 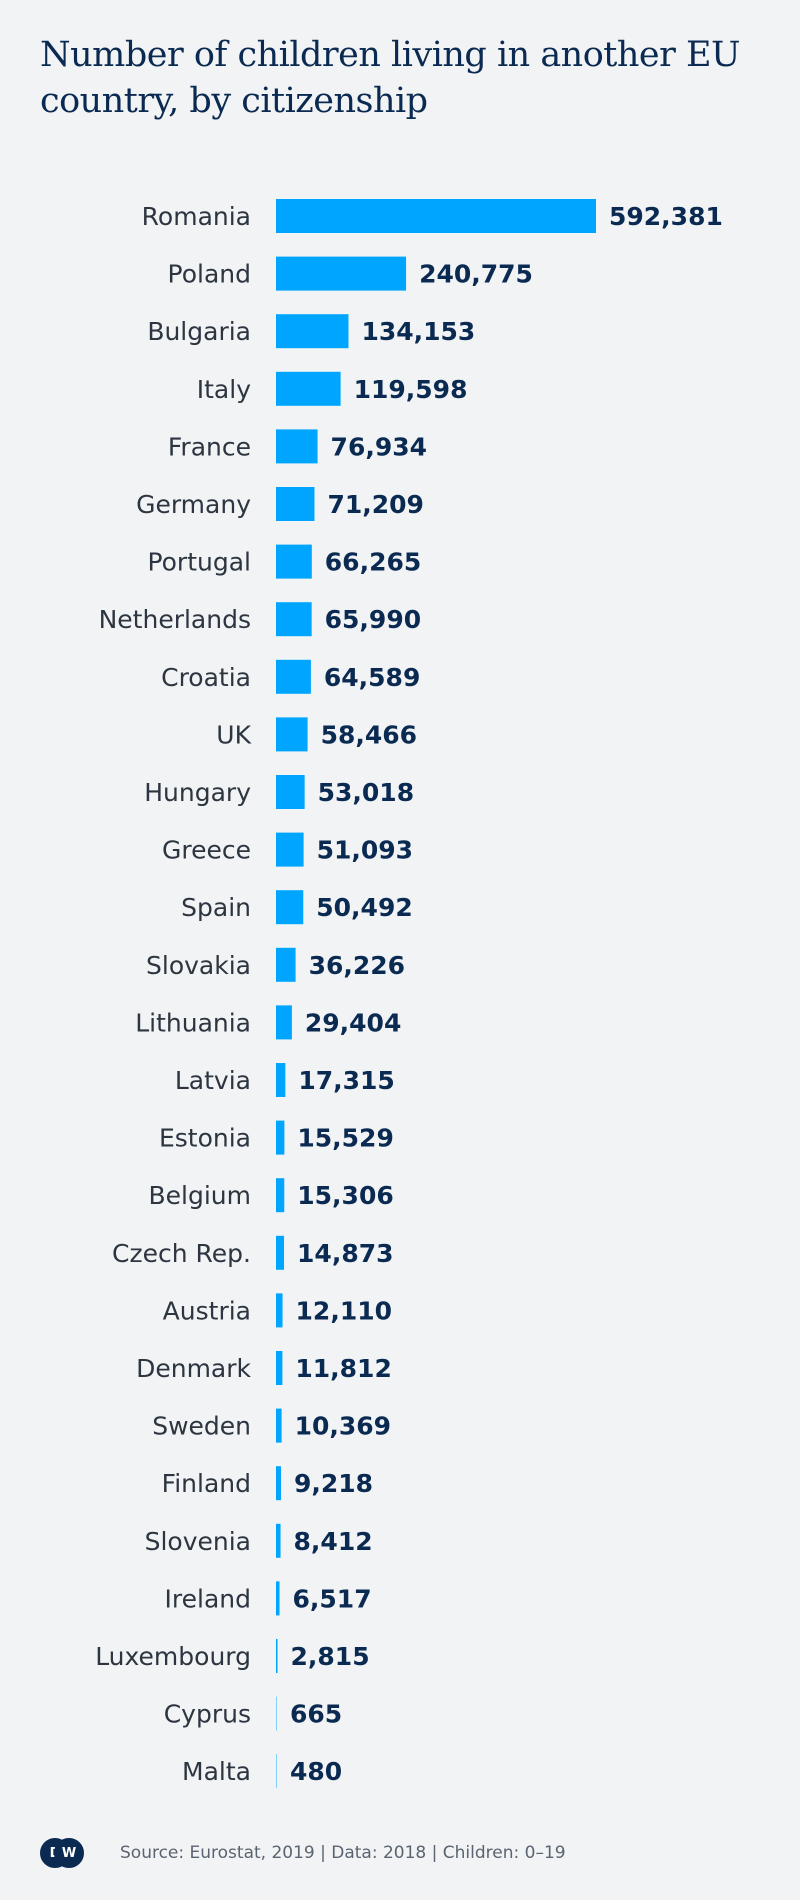 I want to click on value-label: 10,369, so click(x=343, y=1426).